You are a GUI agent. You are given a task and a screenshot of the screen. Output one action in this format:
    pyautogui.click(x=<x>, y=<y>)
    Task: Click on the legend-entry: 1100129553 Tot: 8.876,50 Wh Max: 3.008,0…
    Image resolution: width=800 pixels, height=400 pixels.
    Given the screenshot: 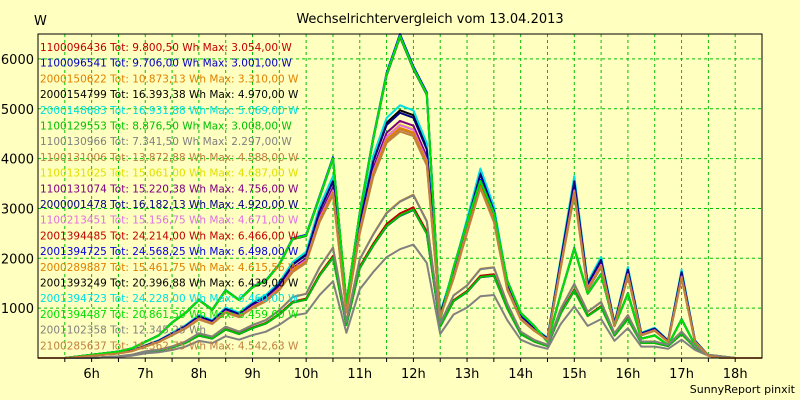 What is the action you would take?
    pyautogui.click(x=166, y=127)
    